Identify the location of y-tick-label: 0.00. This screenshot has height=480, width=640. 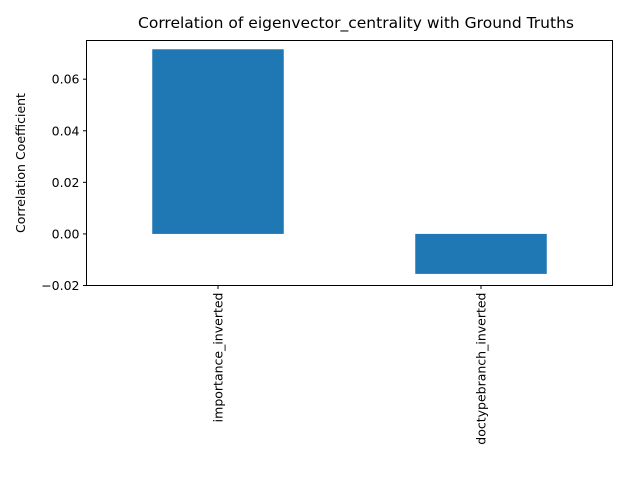
(66, 233).